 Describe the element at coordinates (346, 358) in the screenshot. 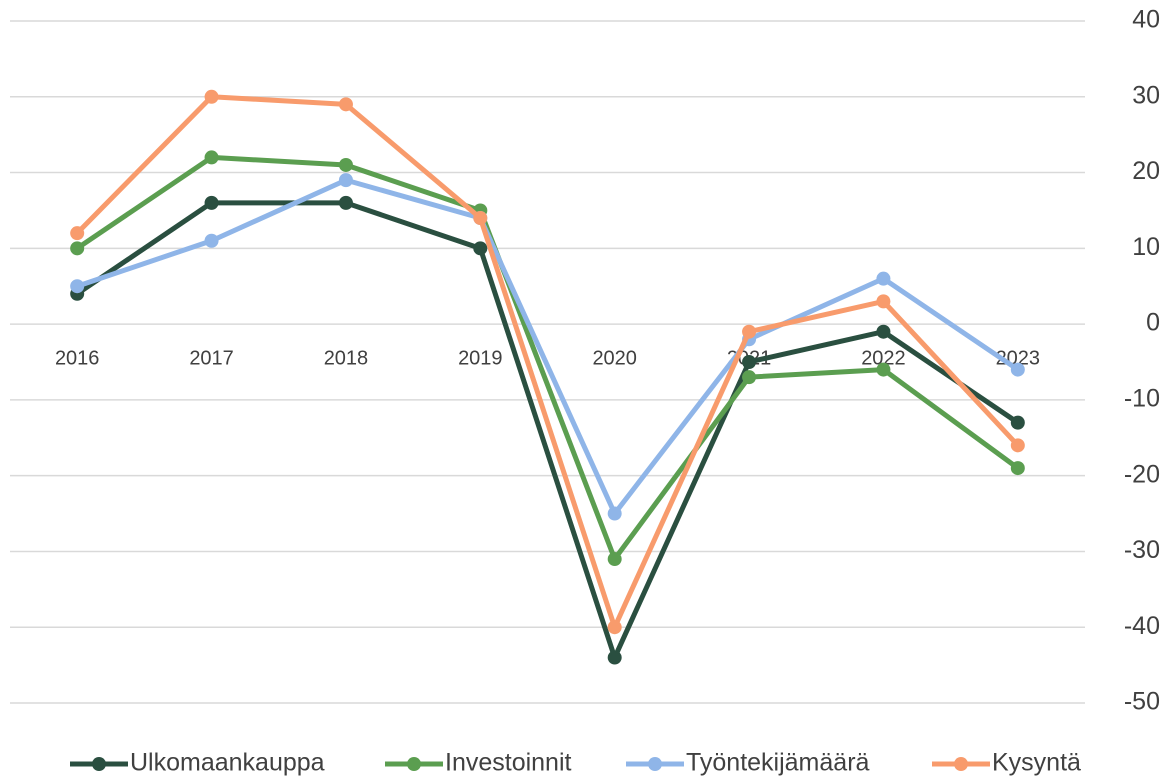

I see `x-tick-label: 2018` at that location.